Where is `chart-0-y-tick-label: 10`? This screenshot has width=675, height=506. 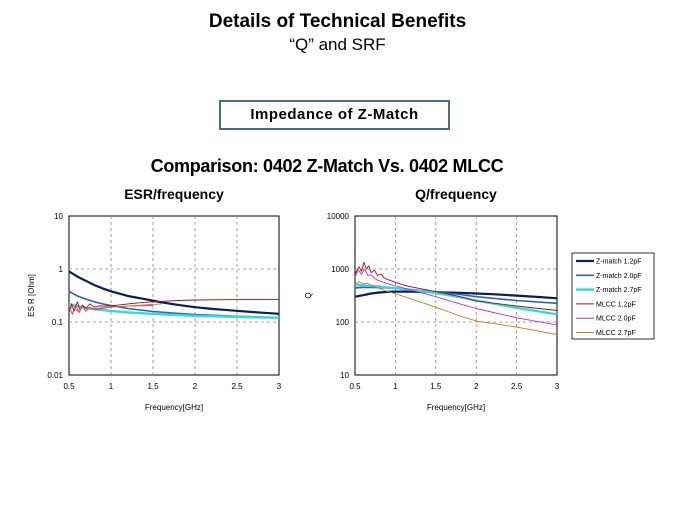 chart-0-y-tick-label: 10 is located at coordinates (58, 216).